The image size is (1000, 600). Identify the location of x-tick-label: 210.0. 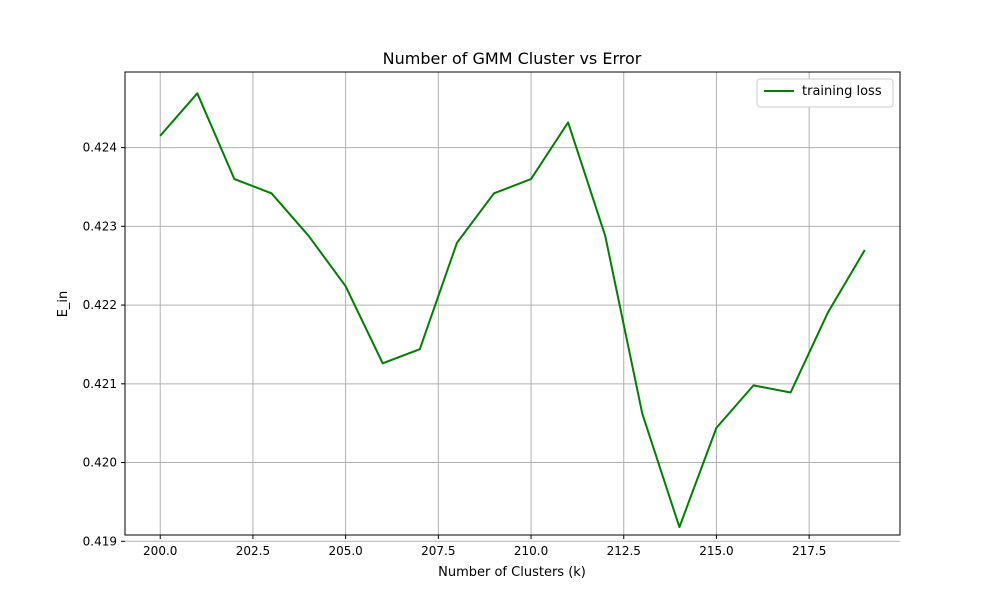
(531, 551).